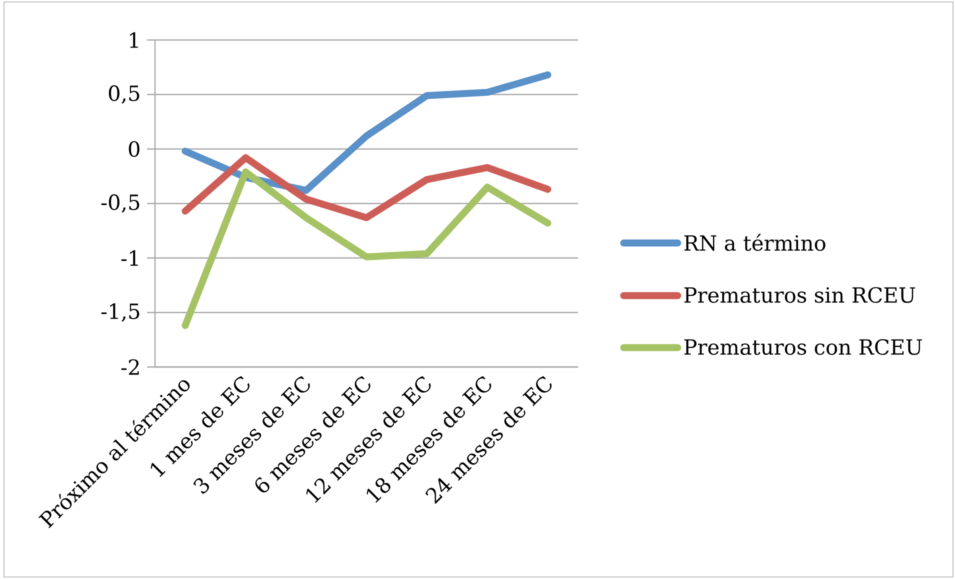 The image size is (955, 579). I want to click on legend-label: RN a término, so click(755, 242).